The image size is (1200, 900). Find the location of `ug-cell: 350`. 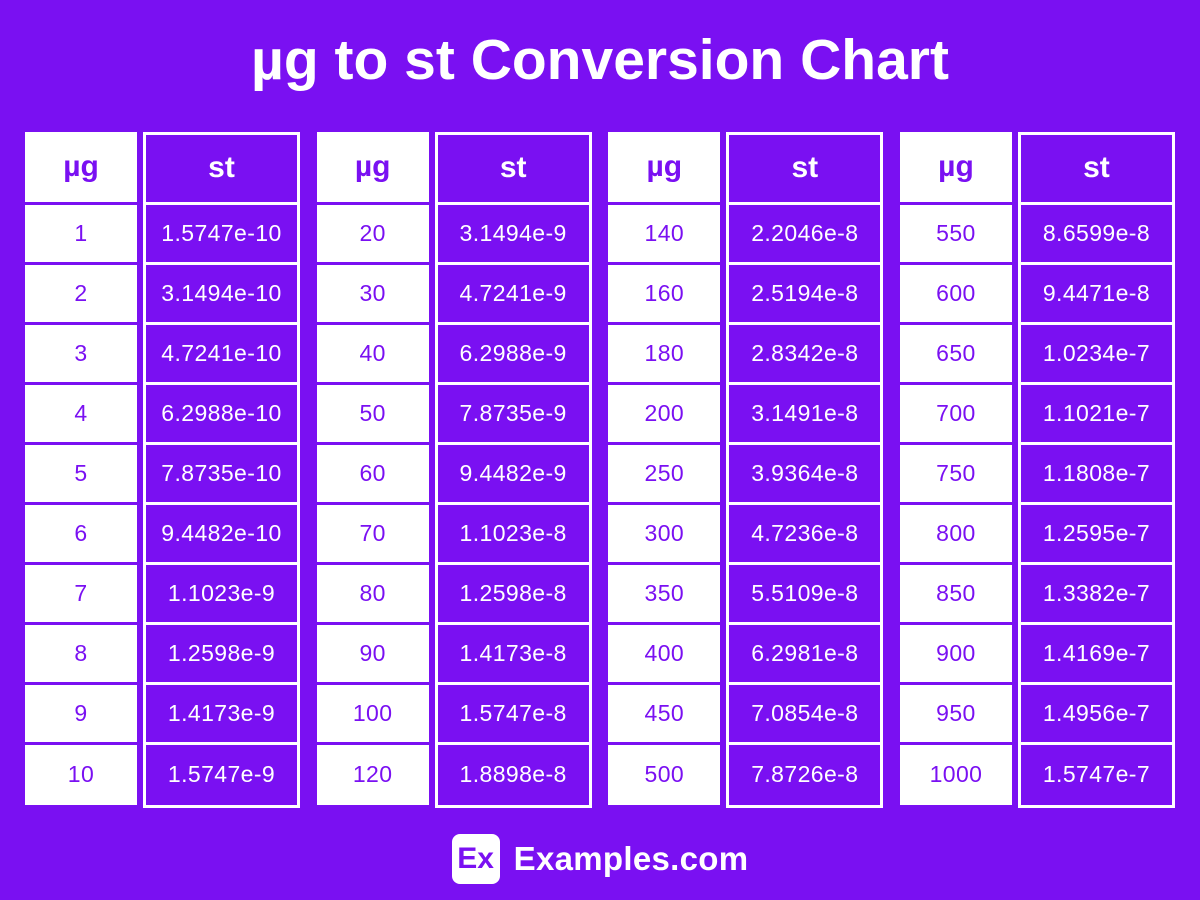

ug-cell: 350 is located at coordinates (664, 594).